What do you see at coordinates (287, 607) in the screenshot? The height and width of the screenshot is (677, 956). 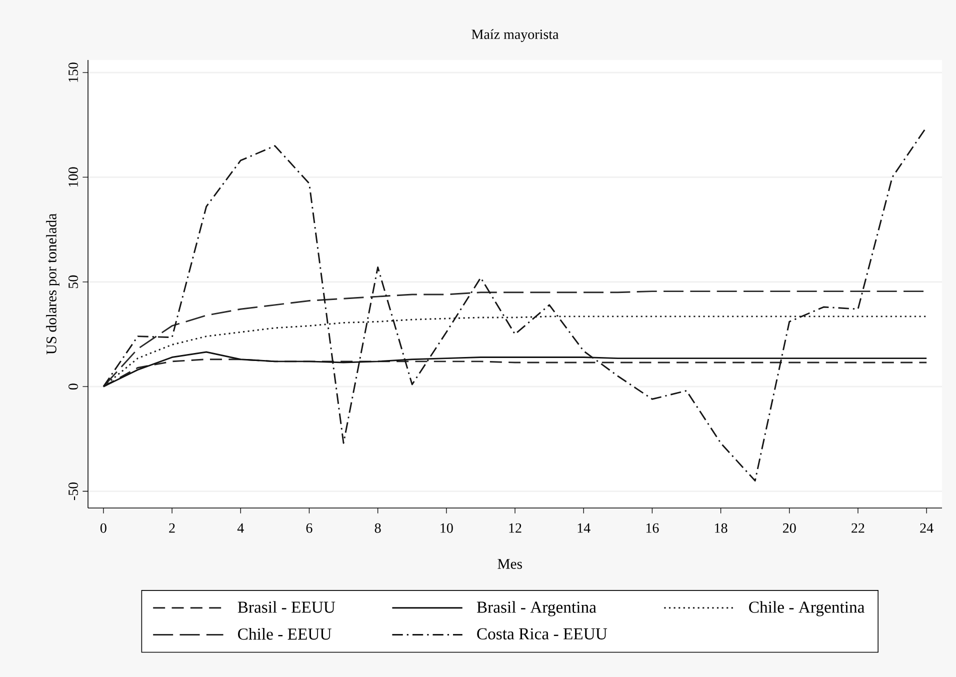 I see `legend-label: Brasil - EEUU` at bounding box center [287, 607].